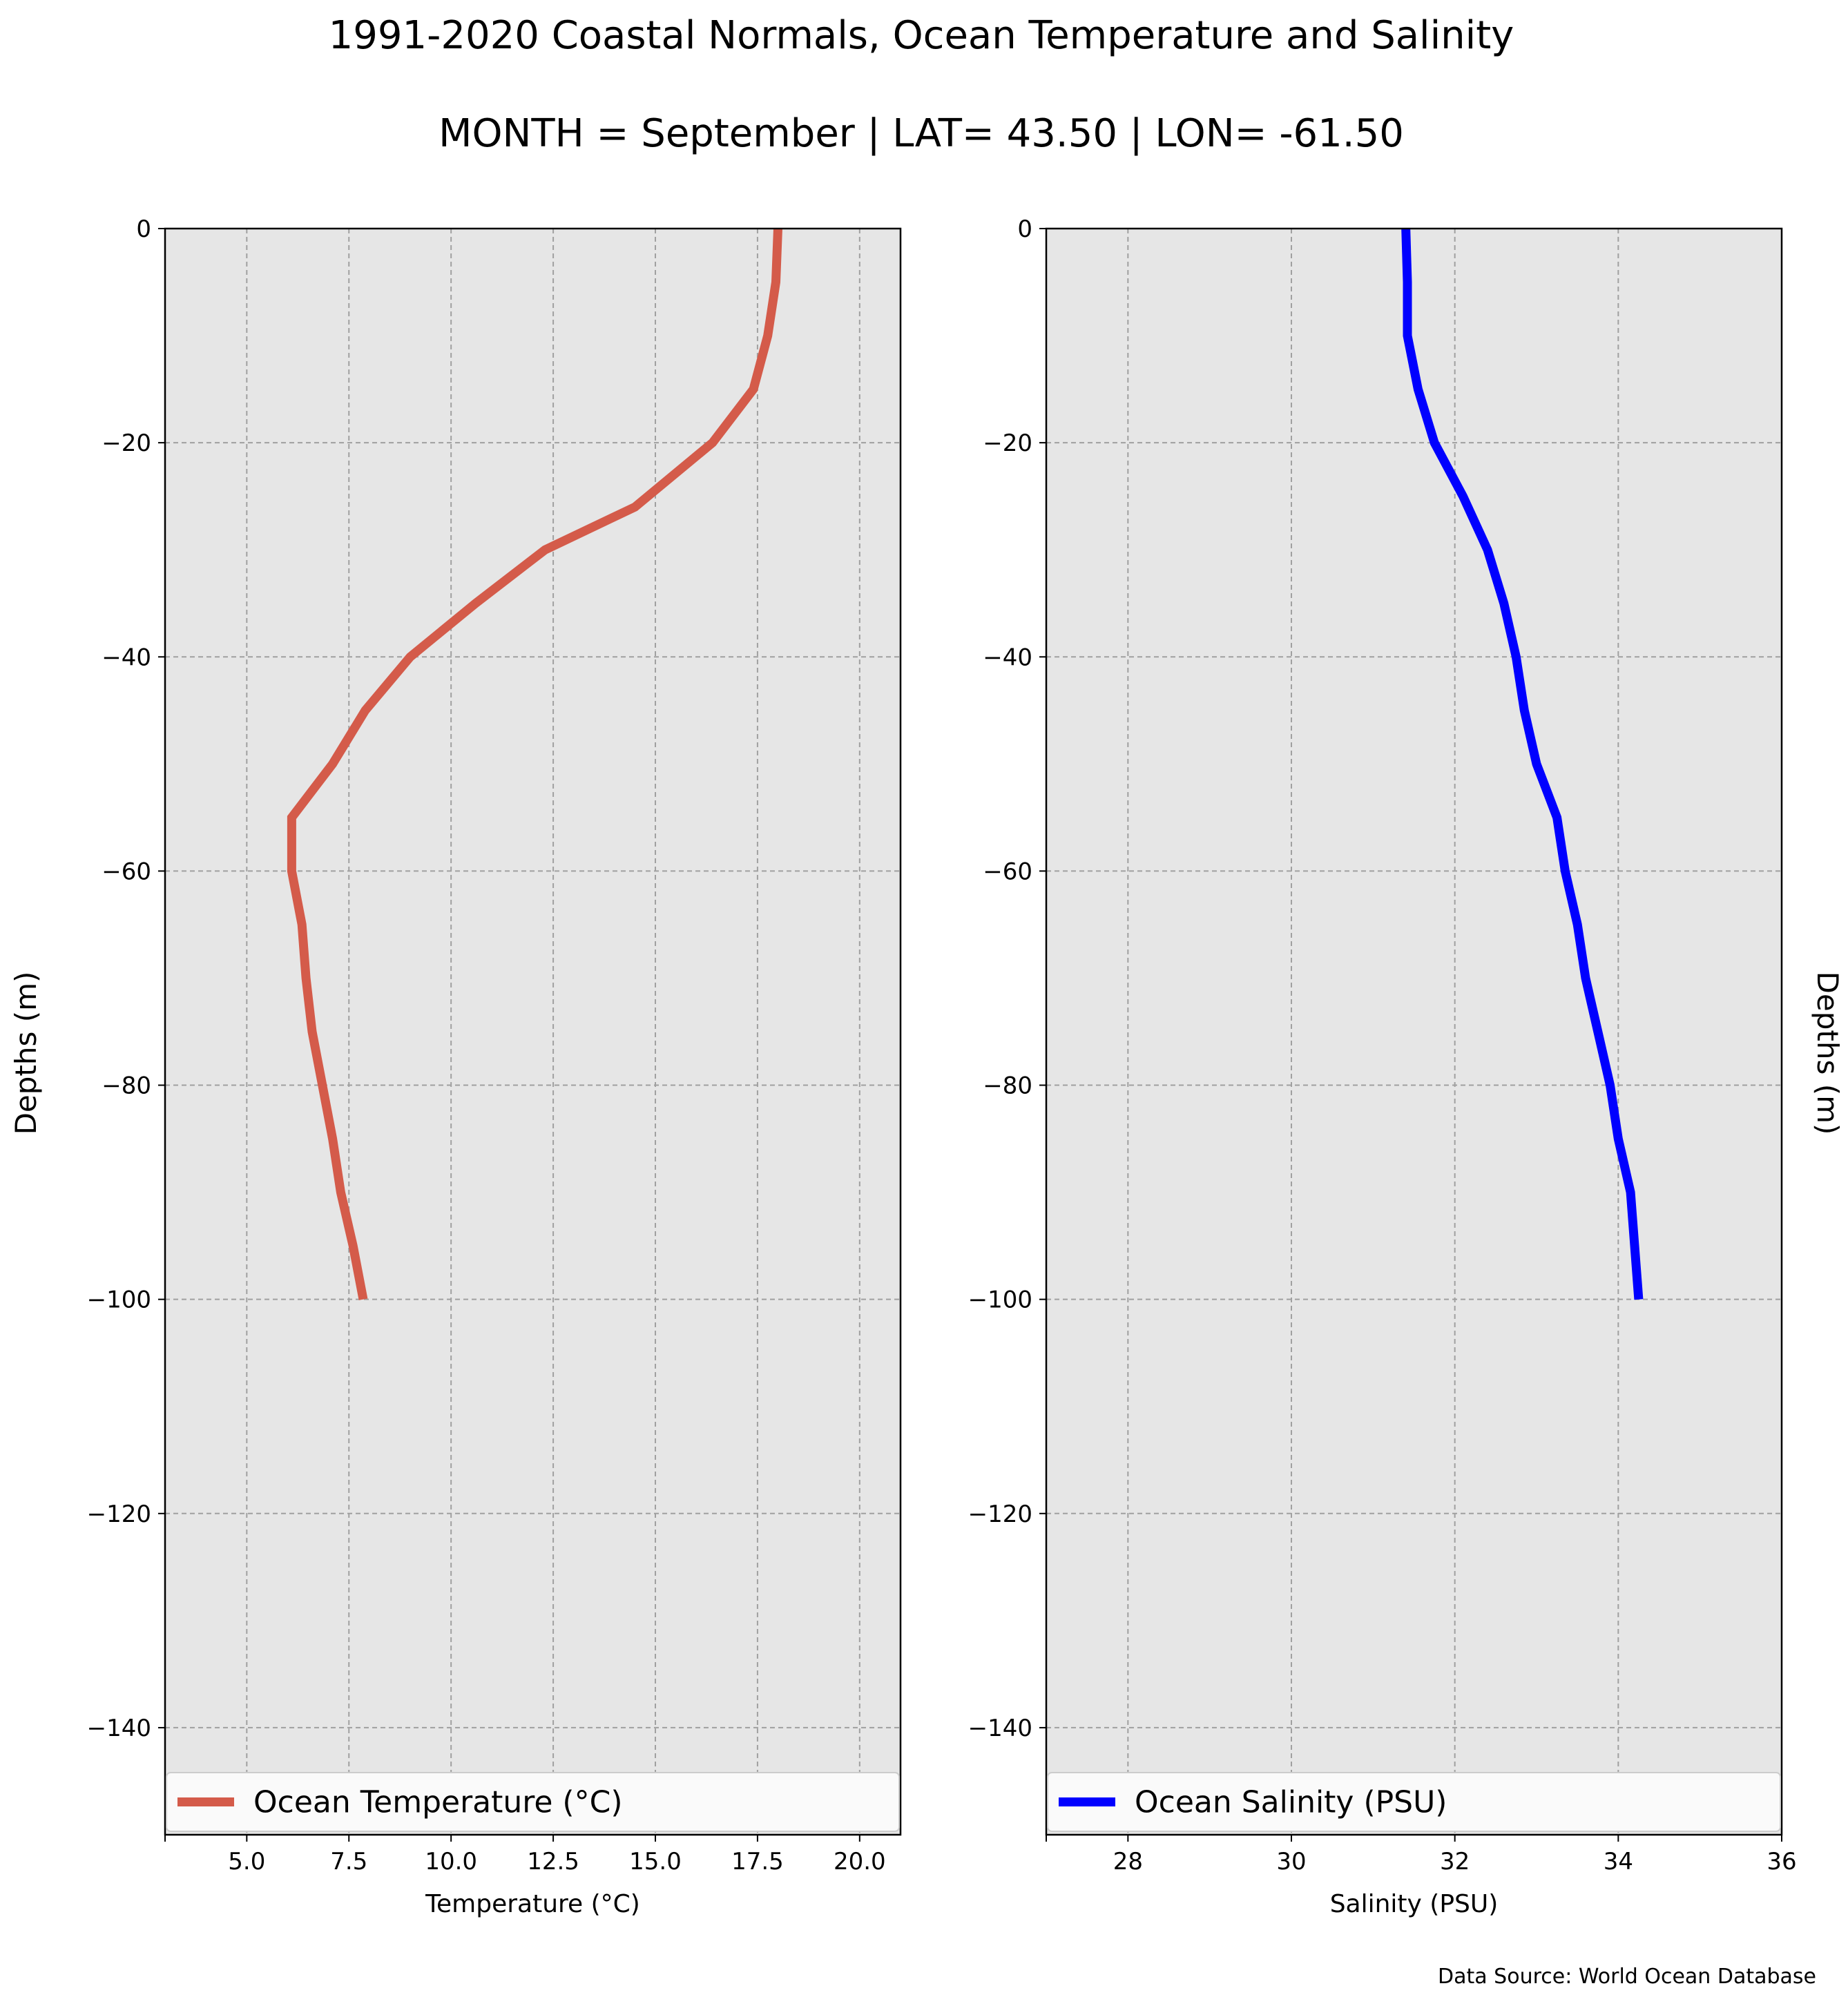 Image resolution: width=1848 pixels, height=2006 pixels. What do you see at coordinates (1627, 1977) in the screenshot?
I see `data-source-note: Data Source: World Ocean Database` at bounding box center [1627, 1977].